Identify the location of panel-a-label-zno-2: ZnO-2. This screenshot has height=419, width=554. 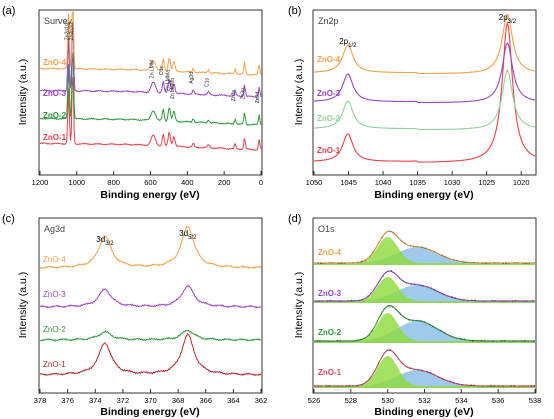
(55, 115).